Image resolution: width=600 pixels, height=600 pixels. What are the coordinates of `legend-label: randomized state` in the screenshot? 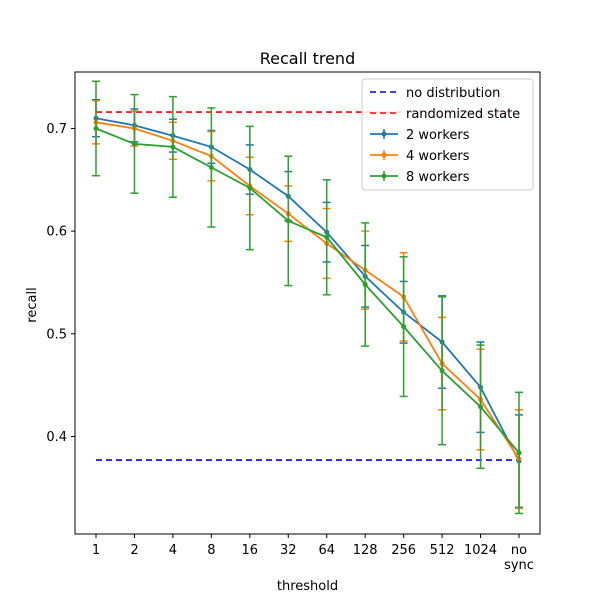 It's located at (463, 114).